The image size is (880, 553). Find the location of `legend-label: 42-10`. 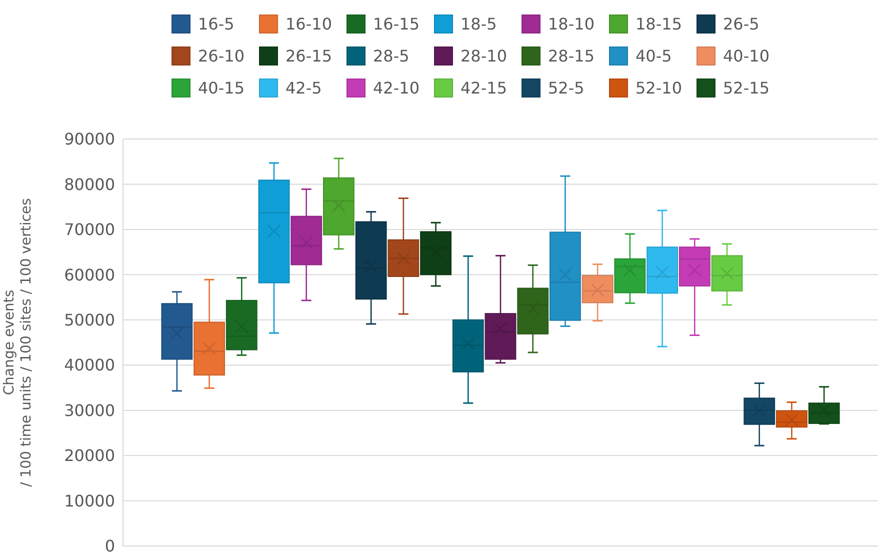

legend-label: 42-10 is located at coordinates (396, 88).